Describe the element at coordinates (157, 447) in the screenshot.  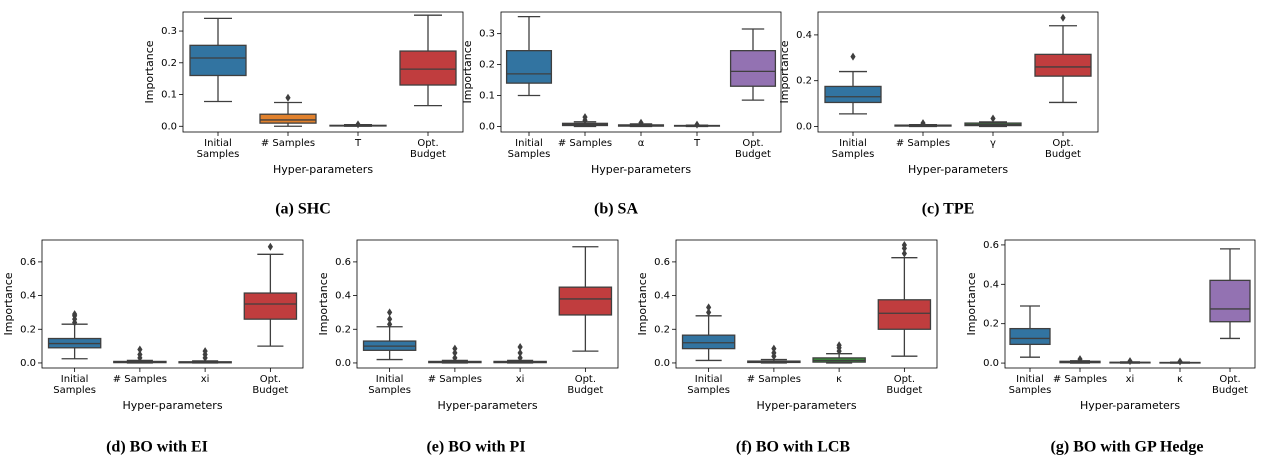
I see `caption: (d) BO with EI` at that location.